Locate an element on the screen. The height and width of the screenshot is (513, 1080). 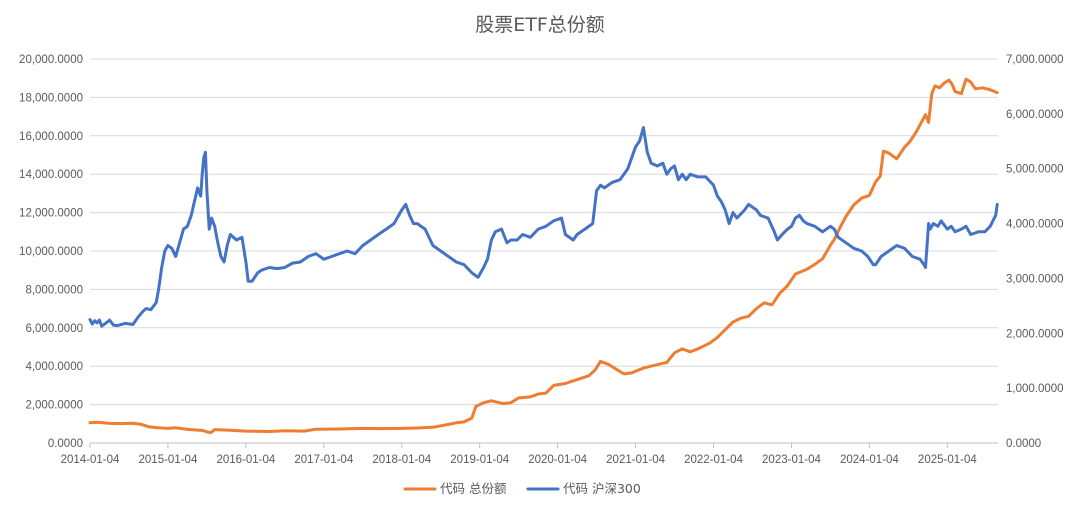
x-tick-label: 2025-01-04 is located at coordinates (947, 460).